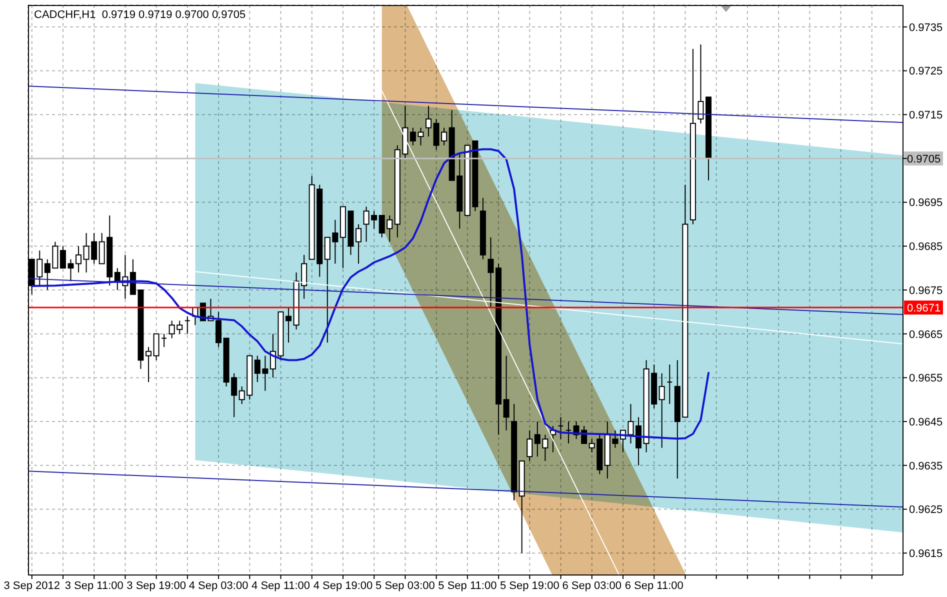 This screenshot has height=597, width=947. Describe the element at coordinates (343, 586) in the screenshot. I see `x-tick-label: 4 Sep 19:00` at that location.